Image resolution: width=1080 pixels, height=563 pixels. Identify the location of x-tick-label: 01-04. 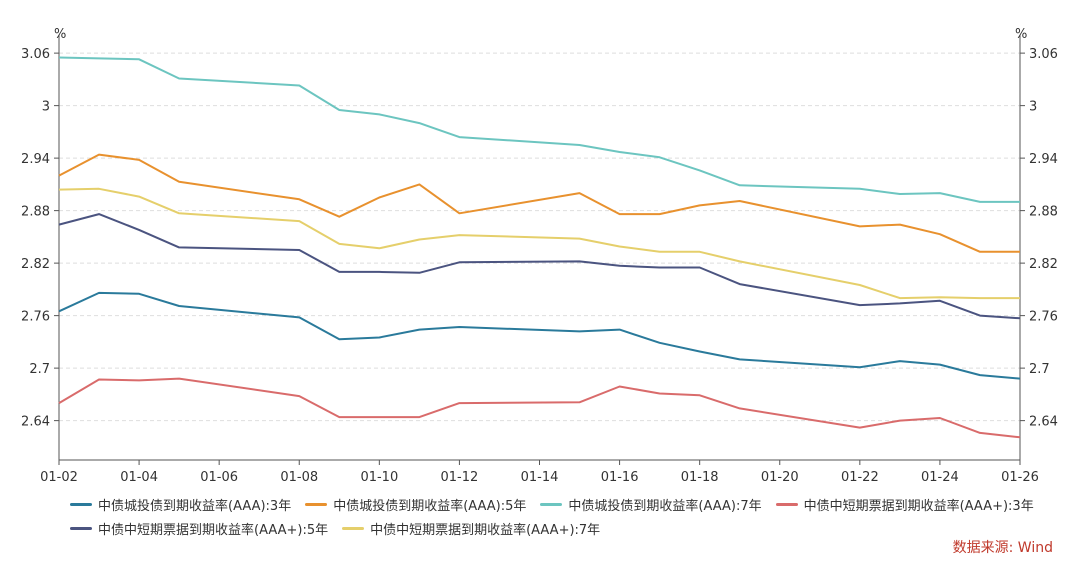
(139, 477).